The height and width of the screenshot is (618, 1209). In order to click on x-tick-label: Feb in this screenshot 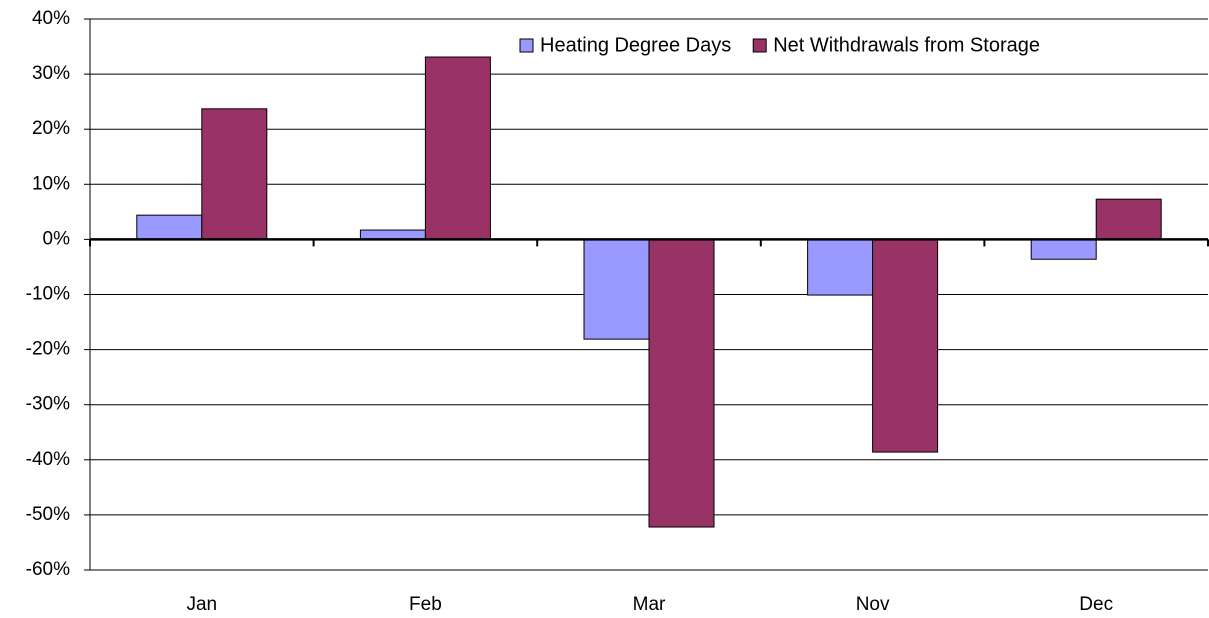, I will do `click(425, 604)`.